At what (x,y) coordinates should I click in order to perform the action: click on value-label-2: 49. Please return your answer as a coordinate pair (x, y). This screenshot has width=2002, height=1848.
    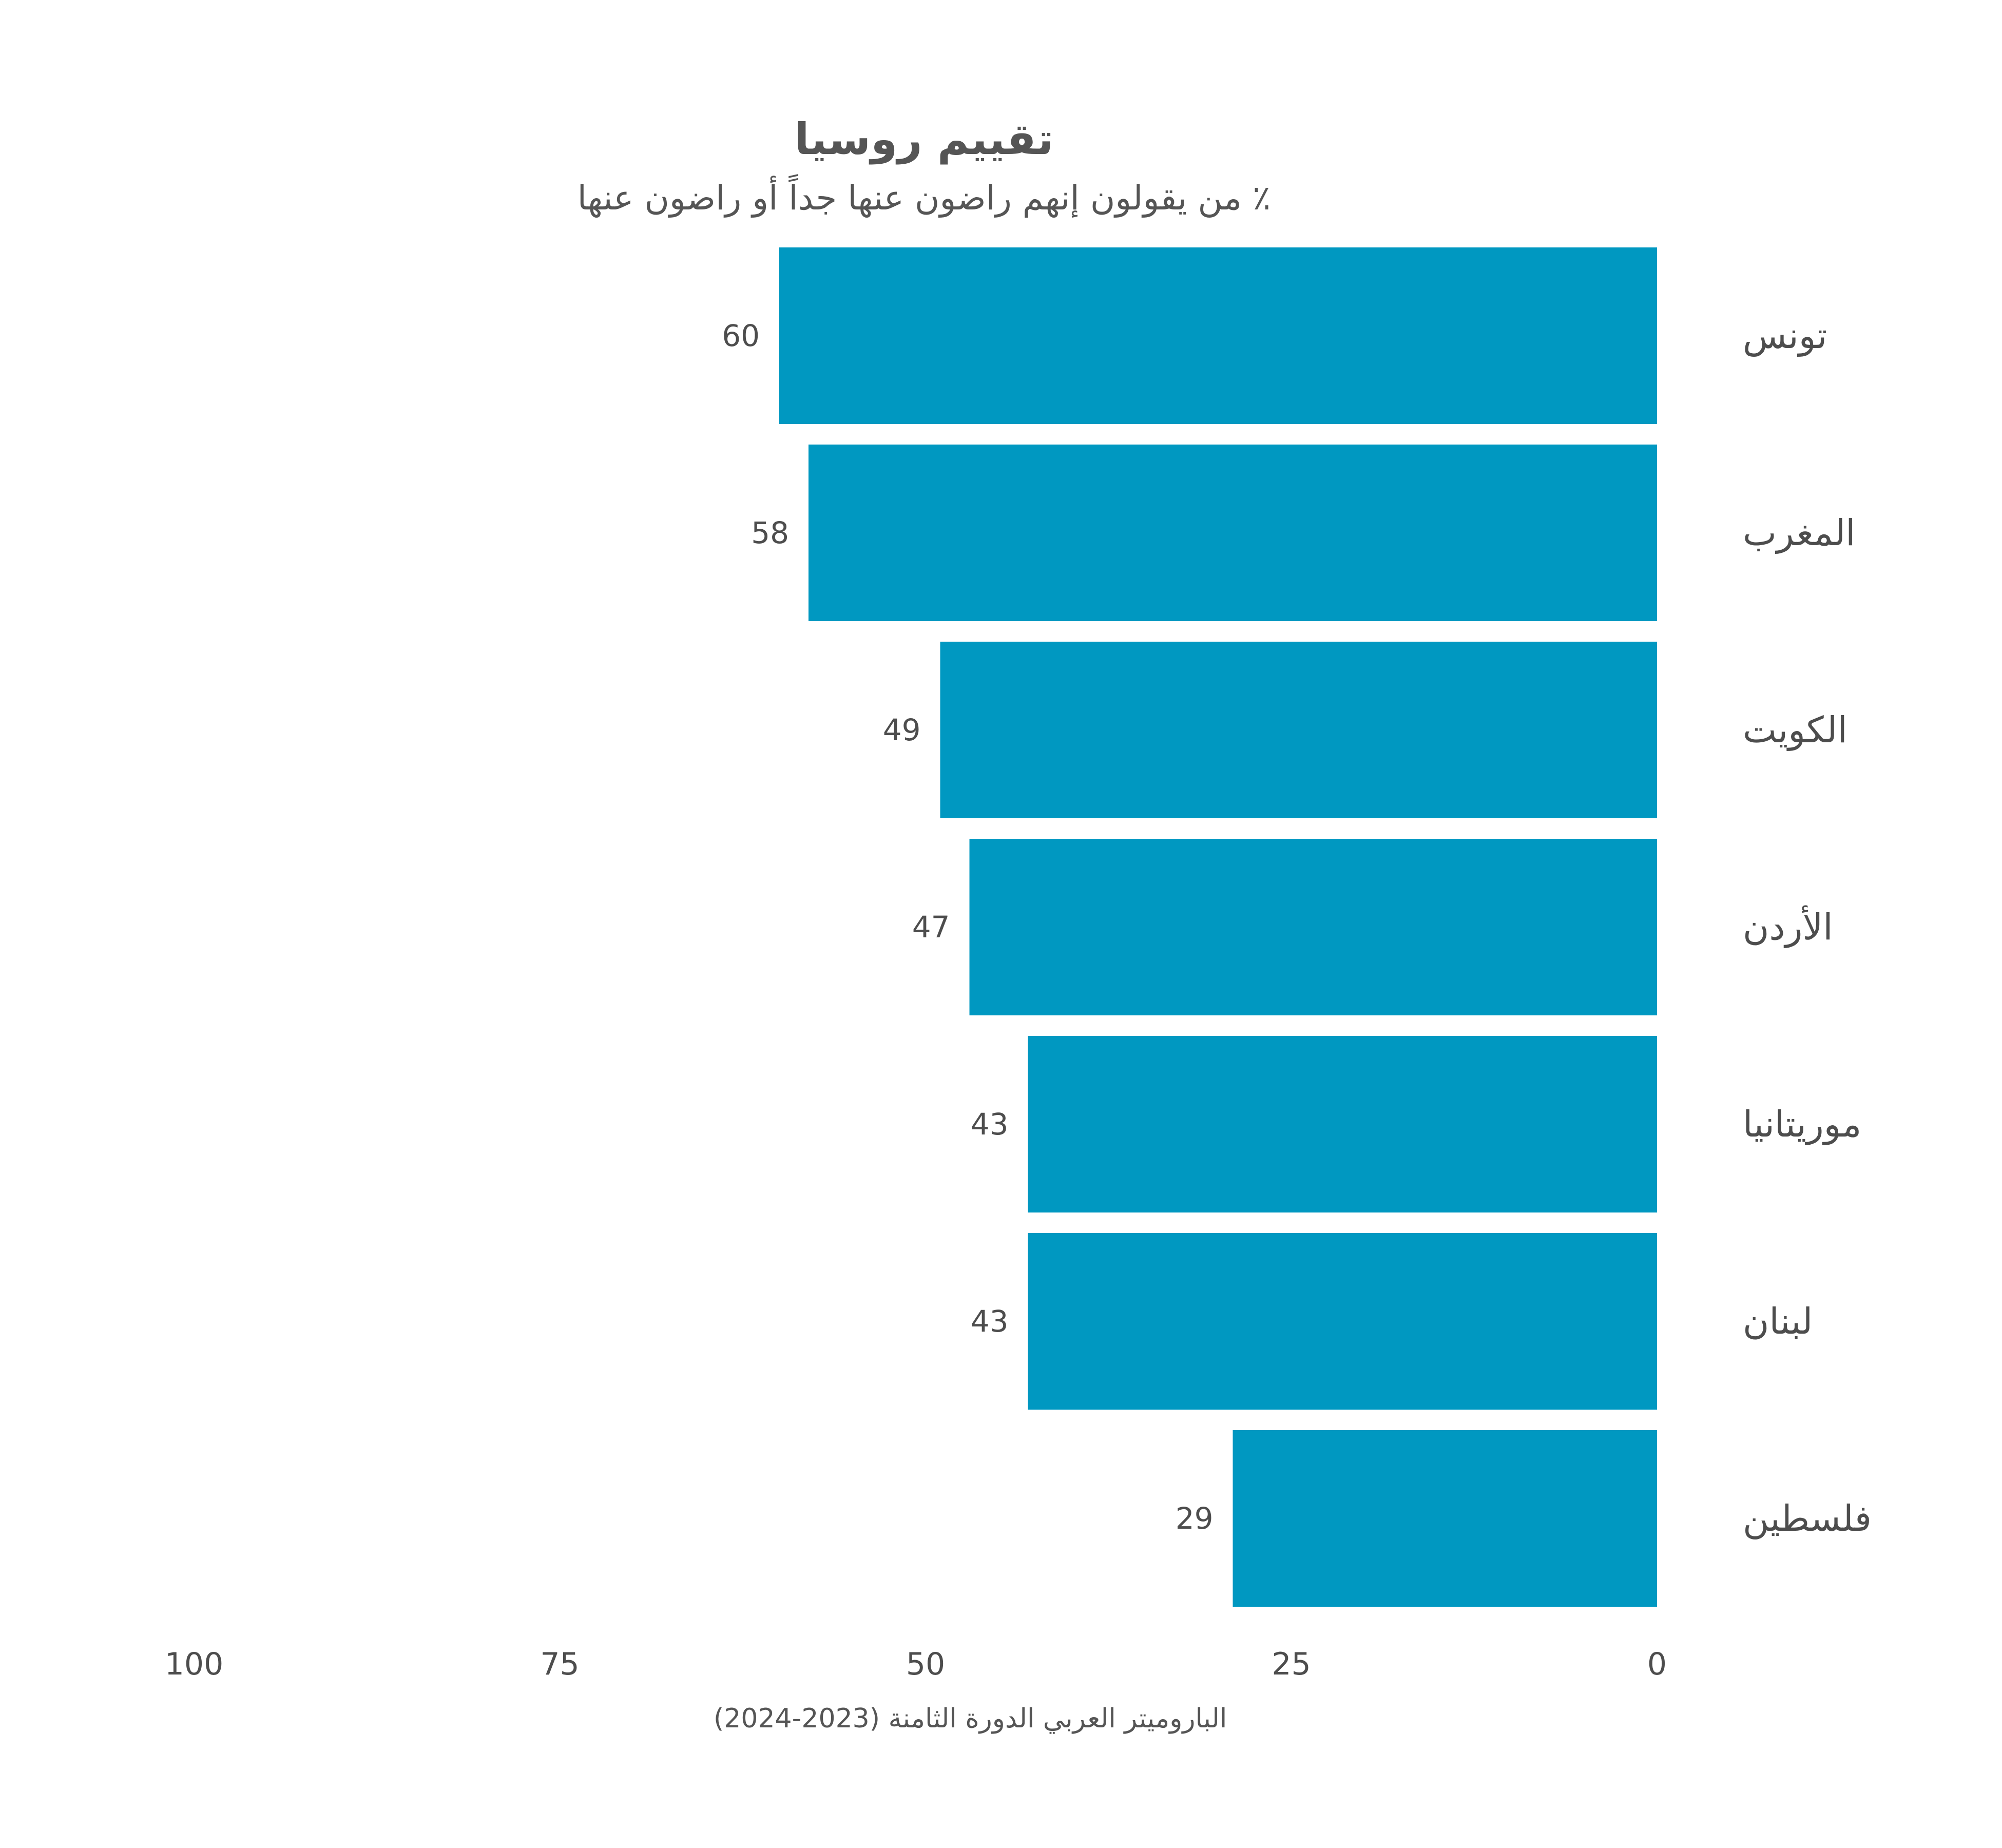
    Looking at the image, I should click on (902, 730).